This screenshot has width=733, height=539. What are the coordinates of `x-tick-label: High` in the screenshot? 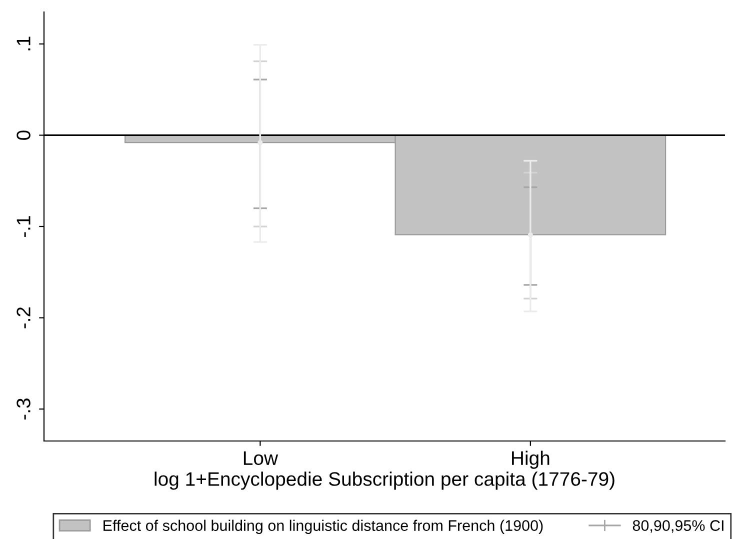 It's located at (531, 459).